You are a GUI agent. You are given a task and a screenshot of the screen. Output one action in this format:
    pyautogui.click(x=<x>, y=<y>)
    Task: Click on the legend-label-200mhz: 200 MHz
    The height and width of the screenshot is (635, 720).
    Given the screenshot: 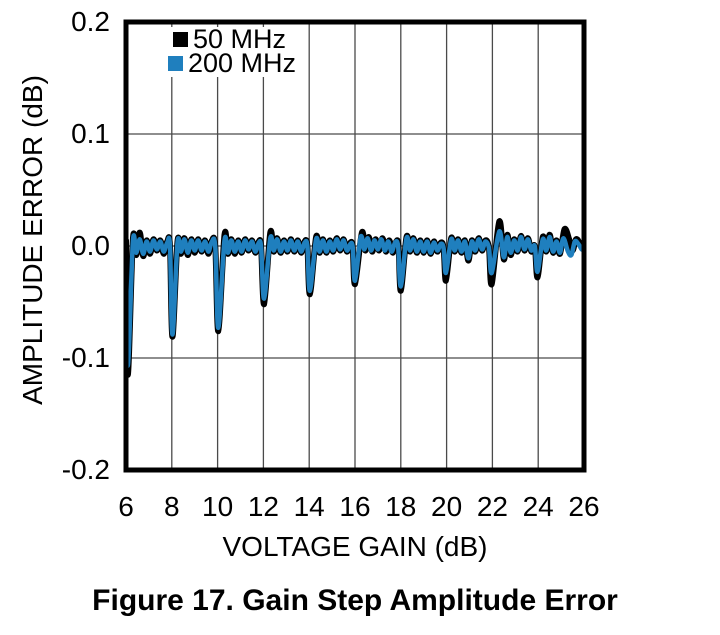 What is the action you would take?
    pyautogui.click(x=242, y=63)
    